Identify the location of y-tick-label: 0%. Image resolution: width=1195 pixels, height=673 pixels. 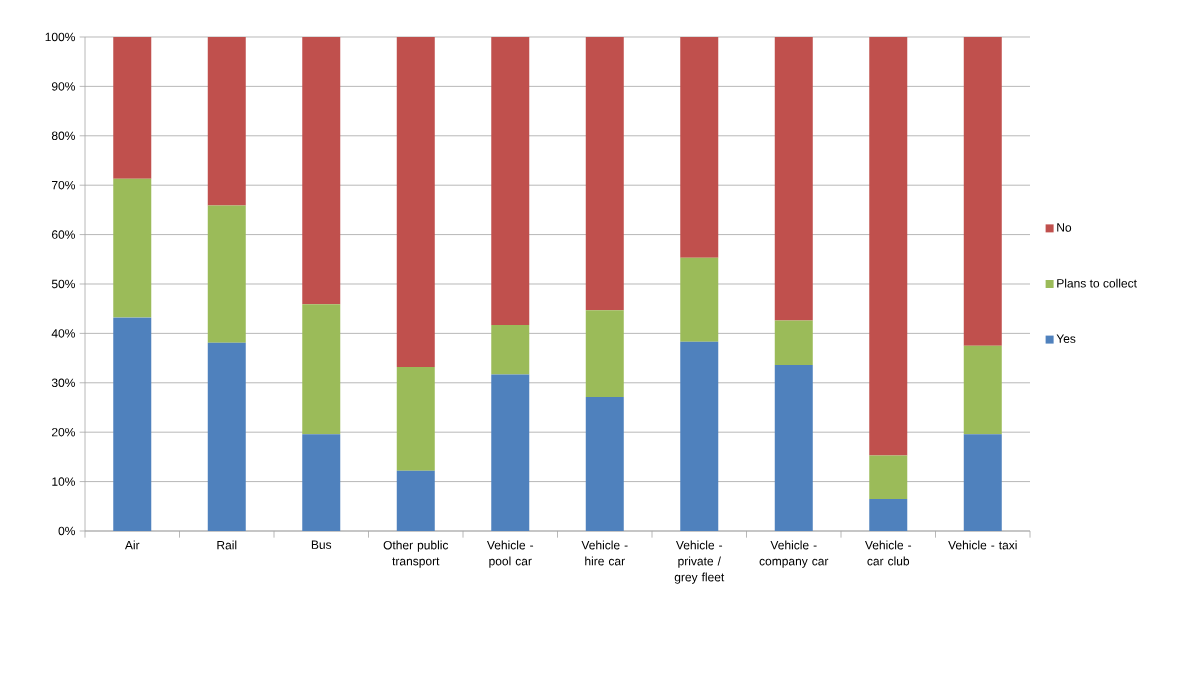
(66, 531).